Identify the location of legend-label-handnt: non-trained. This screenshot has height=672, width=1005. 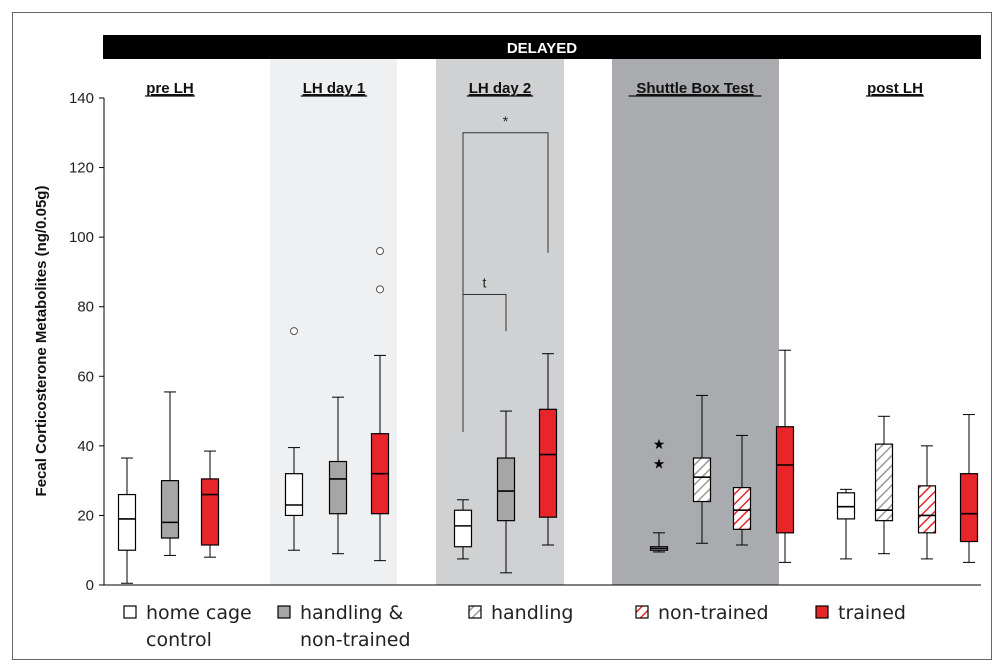
(355, 640).